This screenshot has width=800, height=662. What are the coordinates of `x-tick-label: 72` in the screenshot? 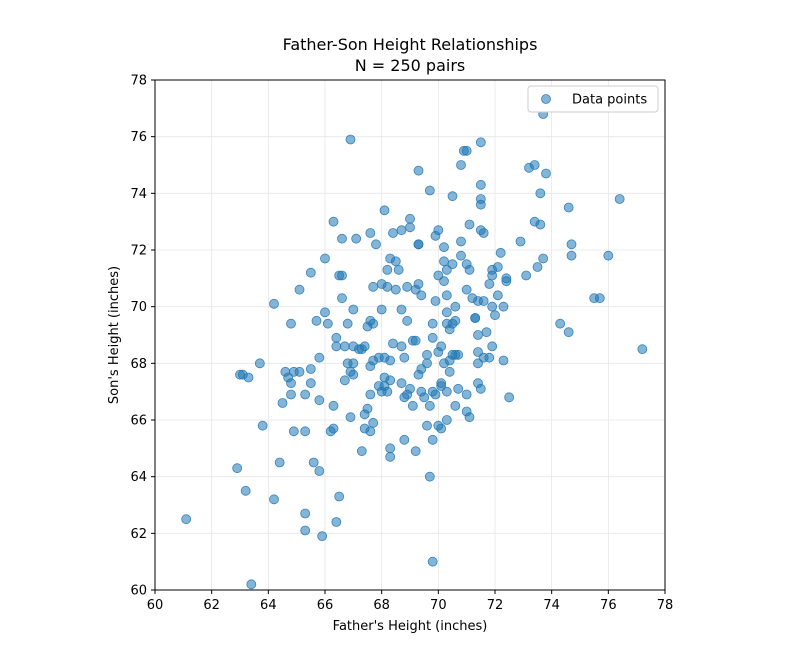 It's located at (495, 605).